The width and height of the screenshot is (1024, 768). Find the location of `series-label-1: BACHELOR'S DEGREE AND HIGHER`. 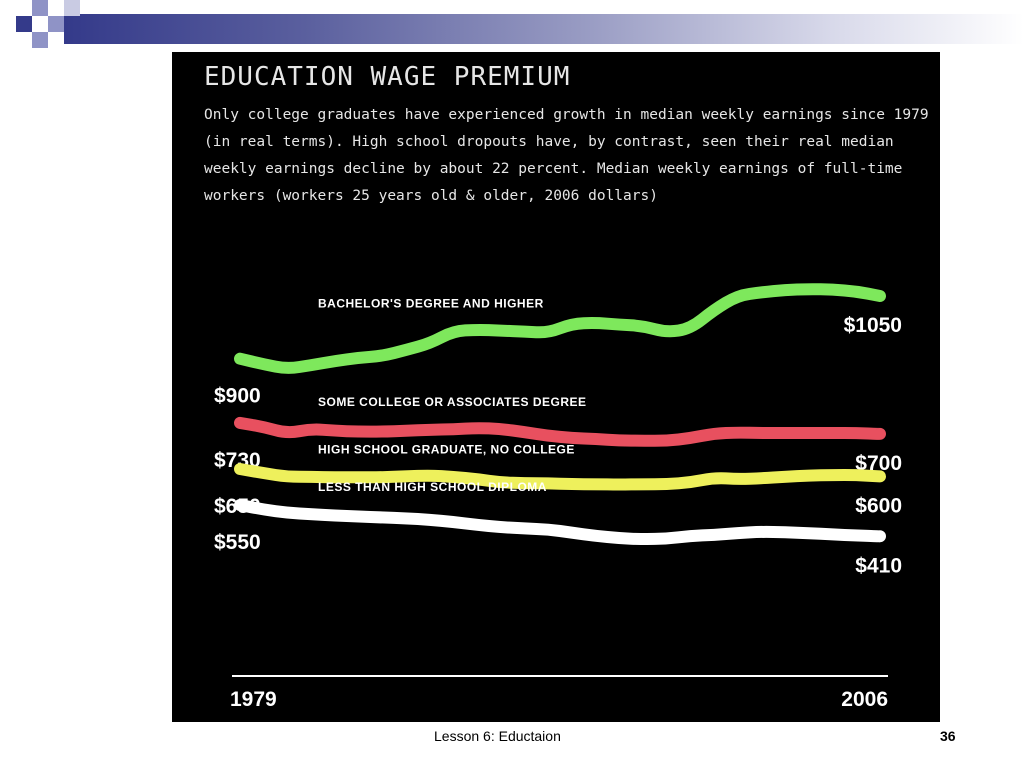

series-label-1: BACHELOR'S DEGREE AND HIGHER is located at coordinates (431, 304).